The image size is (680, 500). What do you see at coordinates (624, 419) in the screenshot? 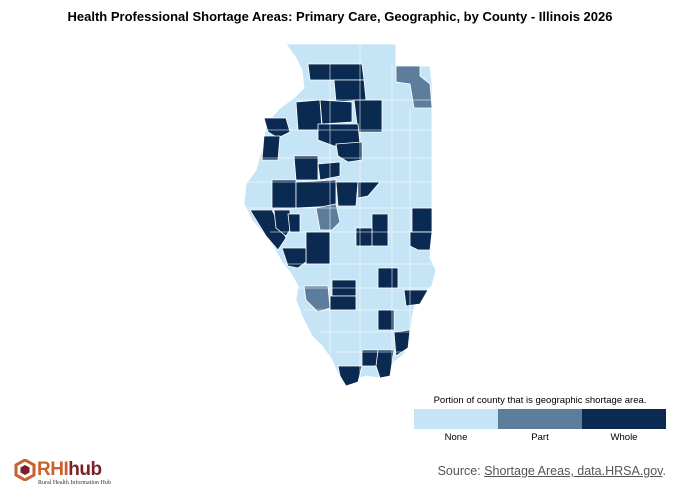
I see `legend-swatch-whole` at bounding box center [624, 419].